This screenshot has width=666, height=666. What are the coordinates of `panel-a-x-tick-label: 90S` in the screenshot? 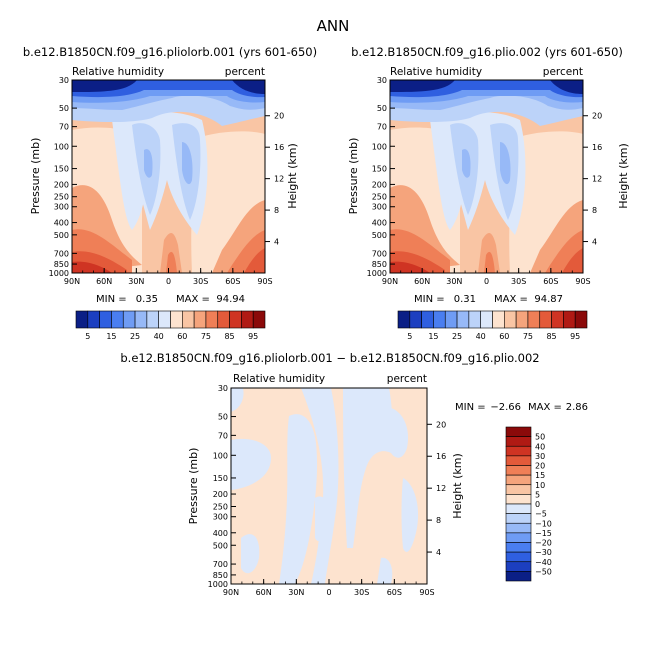 It's located at (264, 281).